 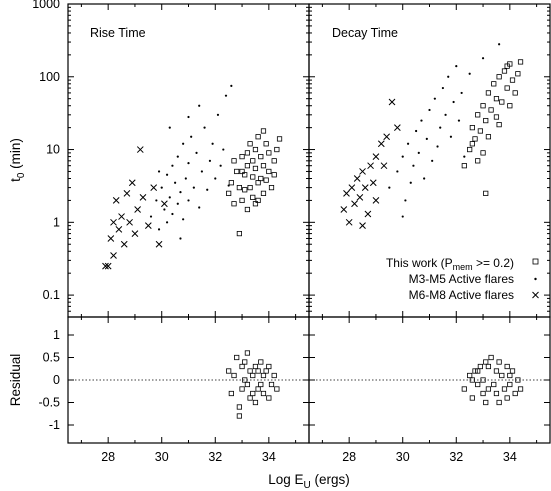 What do you see at coordinates (21, 175) in the screenshot?
I see `y-axis-top-title-sub: 0` at bounding box center [21, 175].